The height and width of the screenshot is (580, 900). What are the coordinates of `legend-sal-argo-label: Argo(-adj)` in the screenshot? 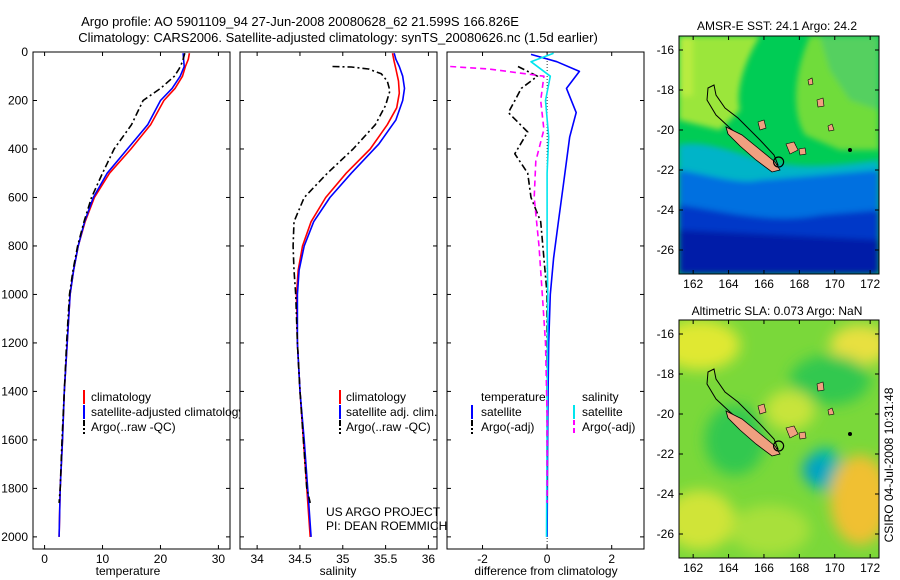 It's located at (608, 427).